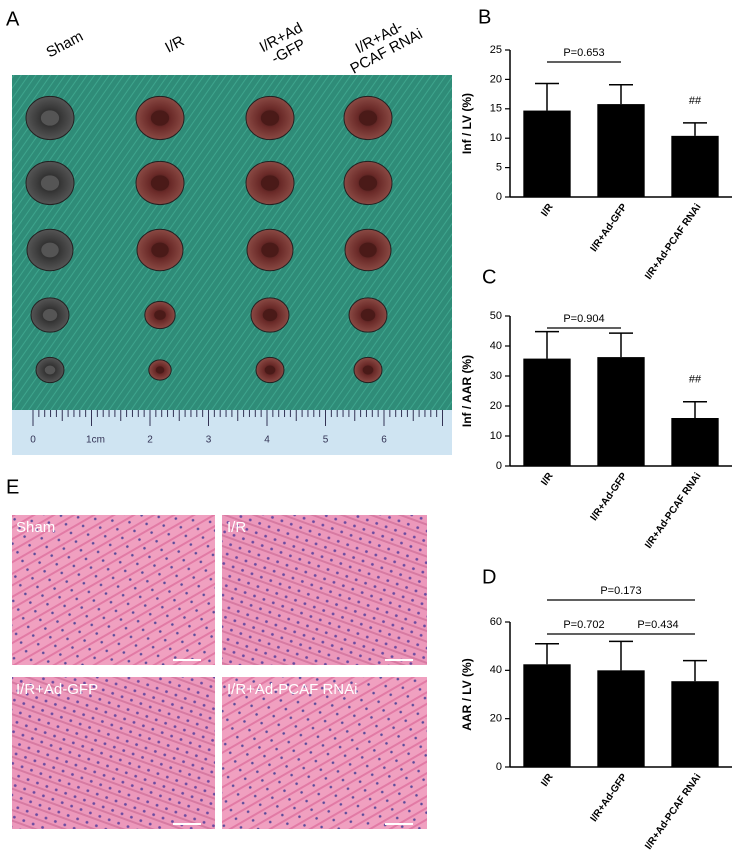 This screenshot has width=739, height=856. I want to click on ruler-label: 0, so click(33, 440).